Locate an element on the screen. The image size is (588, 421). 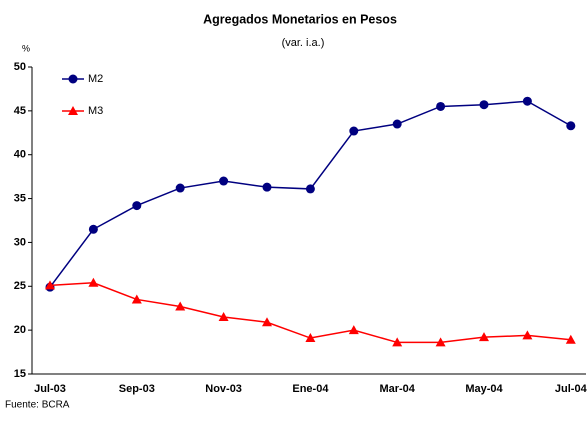
legend-label: M3 is located at coordinates (95, 111).